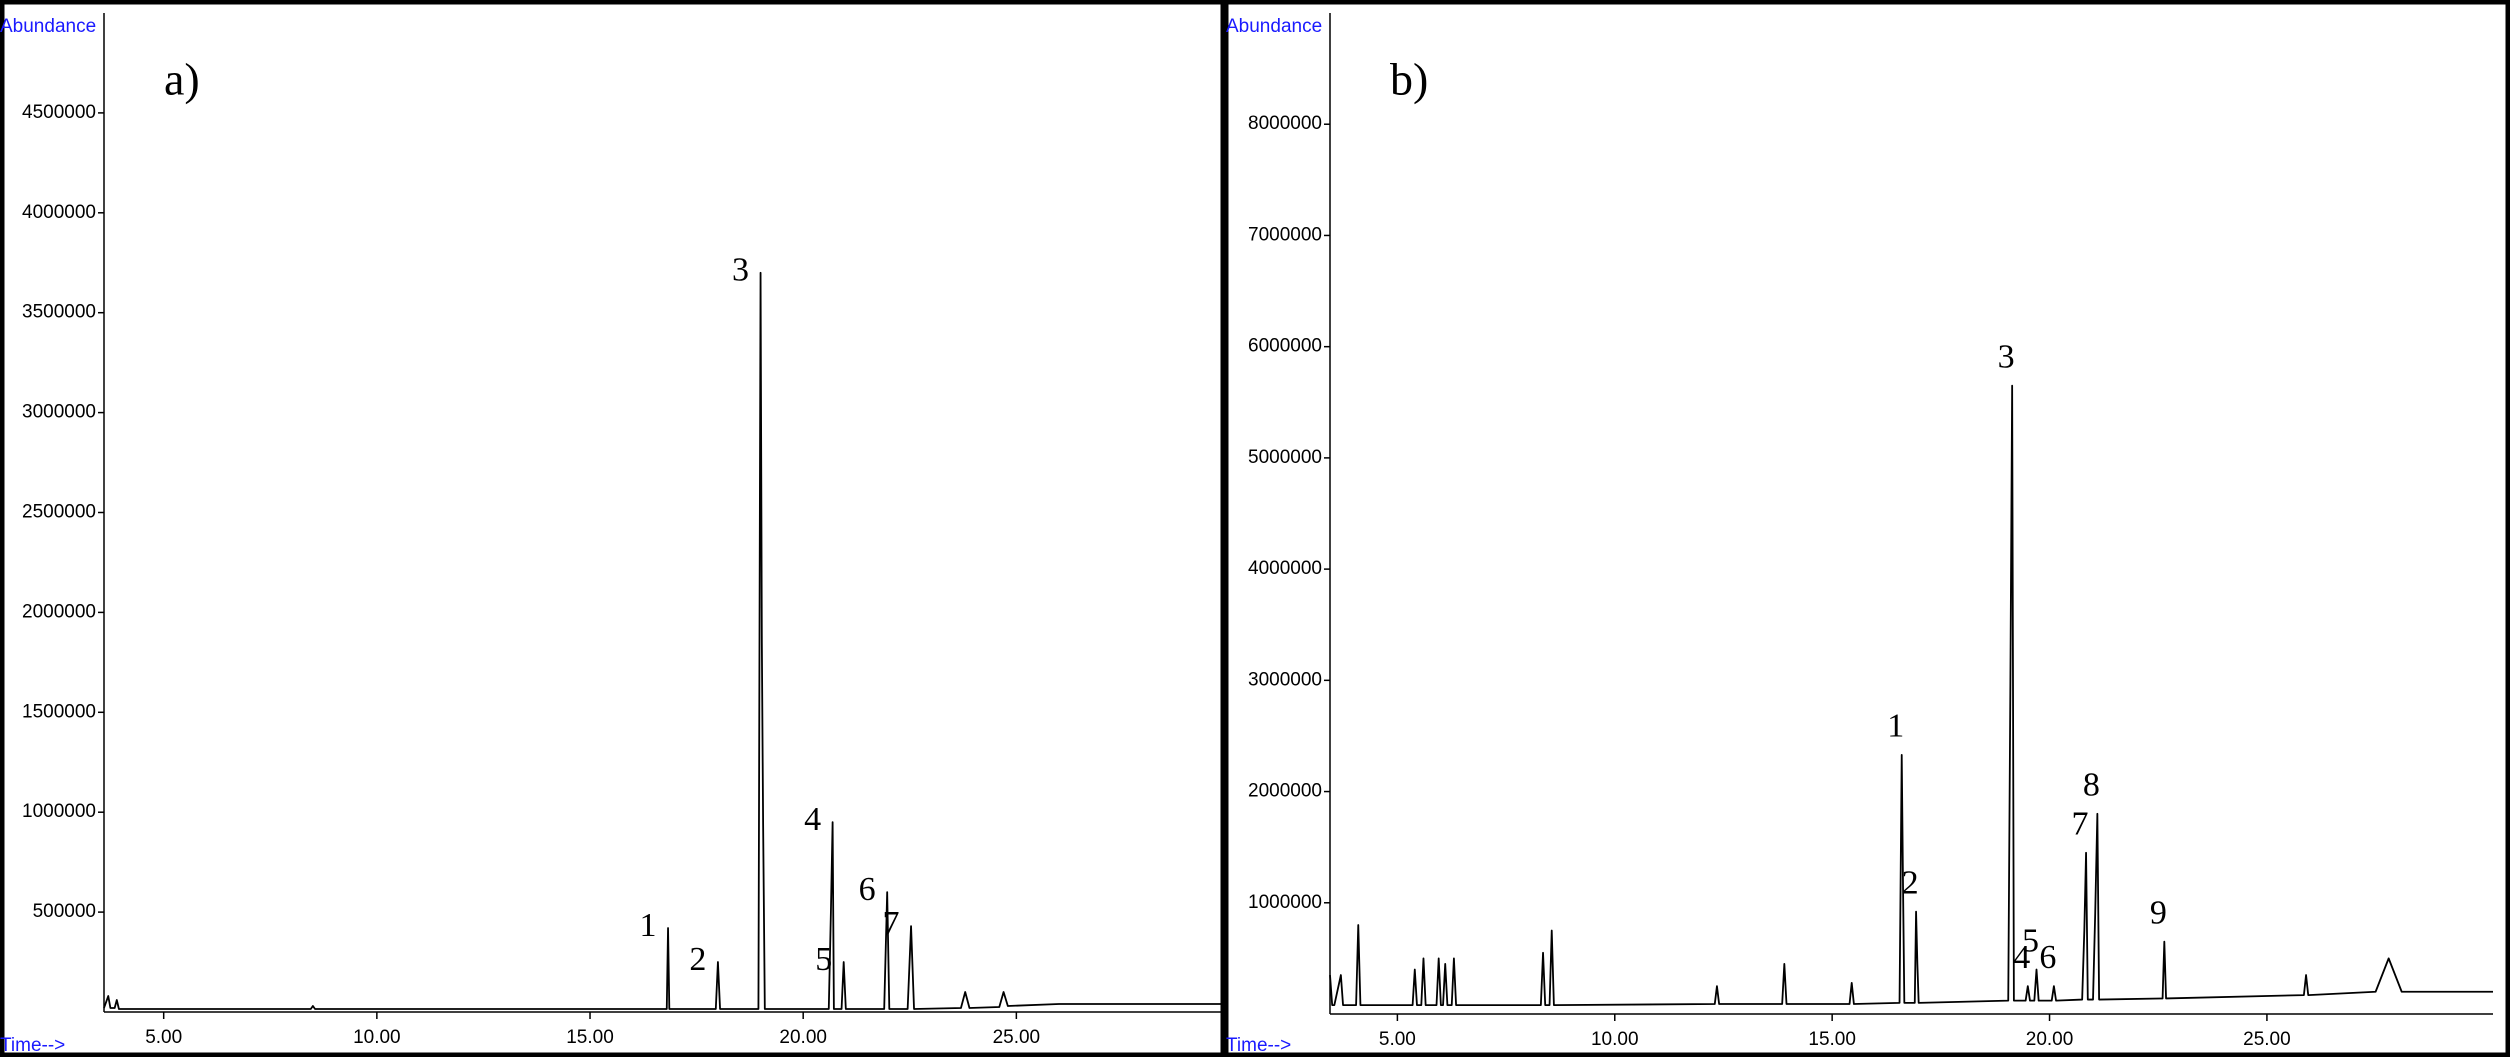 This screenshot has width=2510, height=1062. What do you see at coordinates (2091, 785) in the screenshot?
I see `peak-label: 8` at bounding box center [2091, 785].